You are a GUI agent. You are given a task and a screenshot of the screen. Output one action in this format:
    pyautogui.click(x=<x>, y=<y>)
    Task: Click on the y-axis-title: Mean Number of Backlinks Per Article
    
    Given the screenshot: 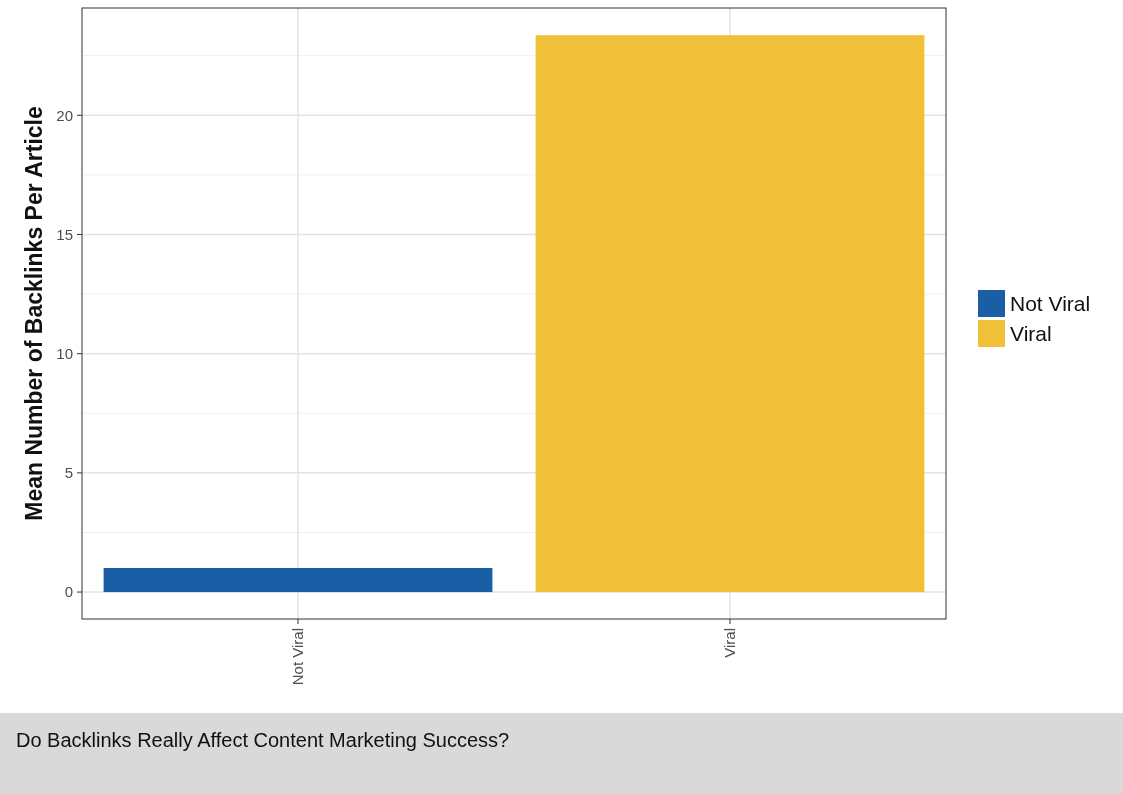 What is the action you would take?
    pyautogui.click(x=34, y=313)
    